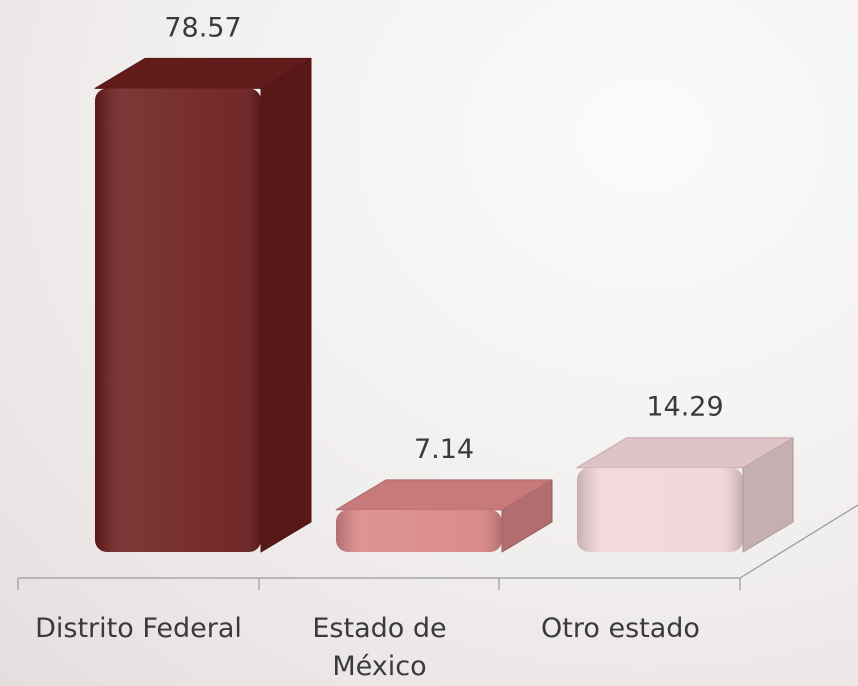 The image size is (858, 686). I want to click on value-label: 7.14, so click(444, 449).